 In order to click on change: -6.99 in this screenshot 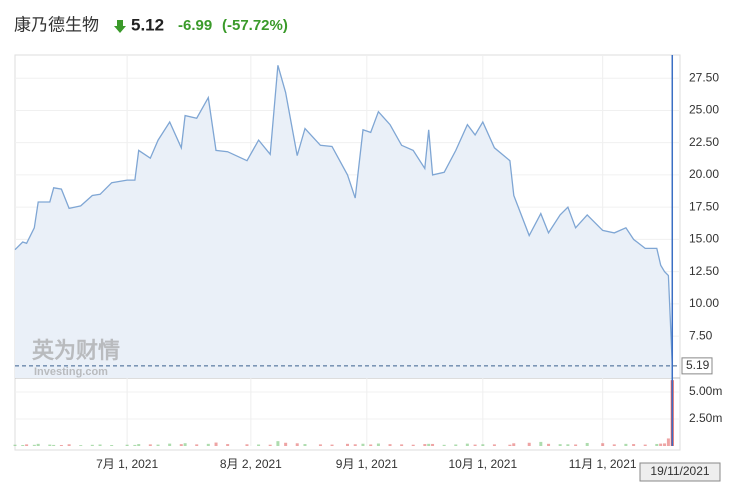, I will do `click(195, 25)`.